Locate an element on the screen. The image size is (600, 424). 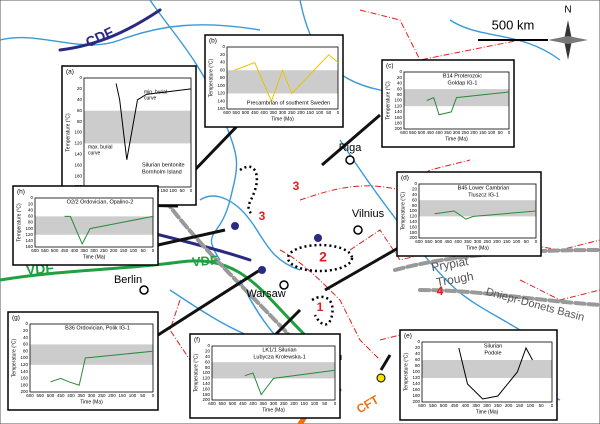
temperature-window is located at coordinates (282, 82).